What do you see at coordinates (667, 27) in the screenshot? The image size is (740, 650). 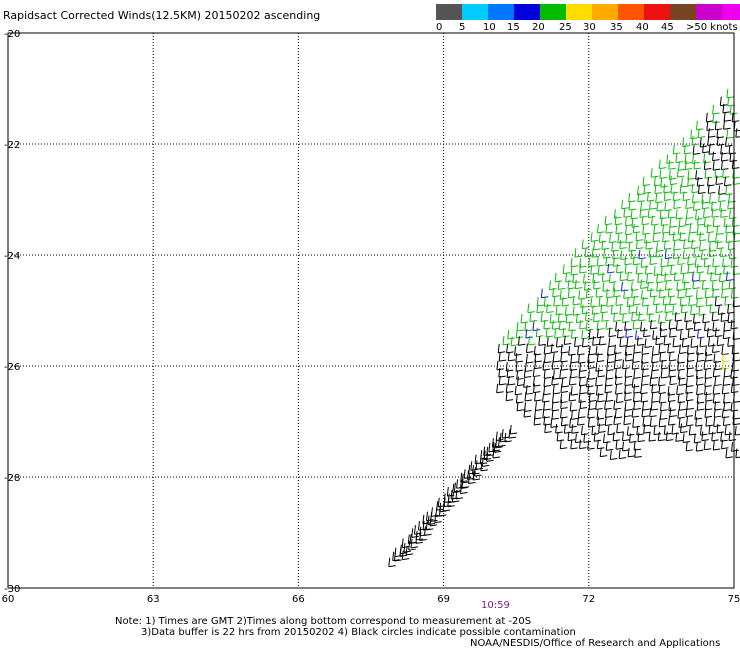 I see `legend-label: 45` at bounding box center [667, 27].